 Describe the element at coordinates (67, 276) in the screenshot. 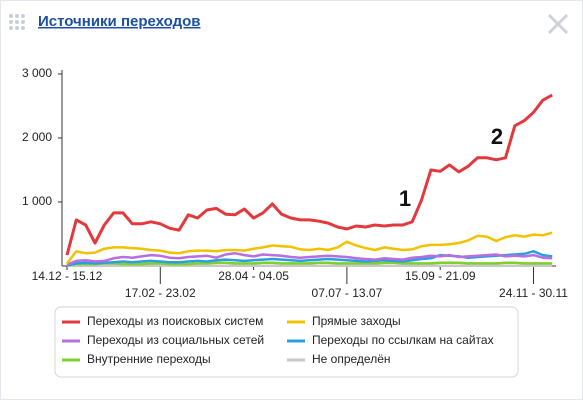

I see `x-tick-label: 14.12 - 15.12` at that location.